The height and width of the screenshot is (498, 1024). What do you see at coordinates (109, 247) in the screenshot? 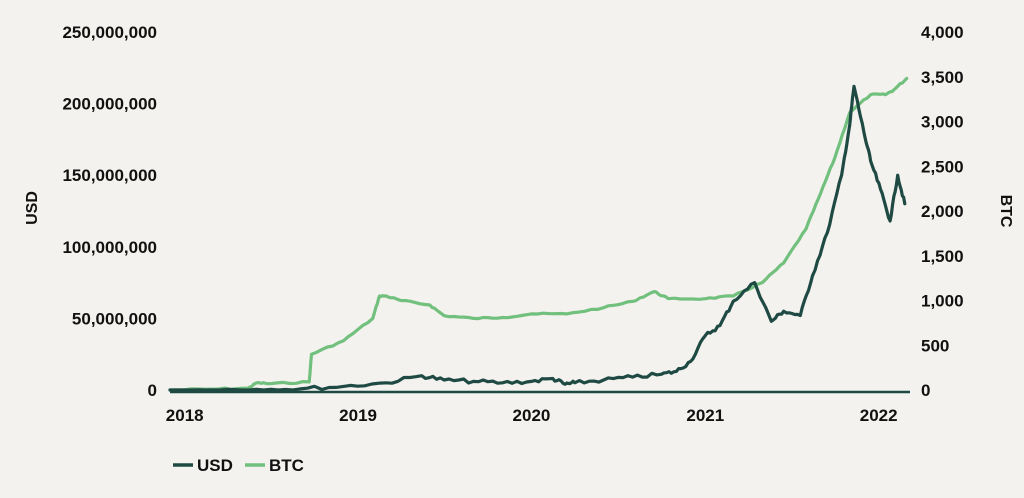
I see `left-tick-label: 100,000,000` at bounding box center [109, 247].